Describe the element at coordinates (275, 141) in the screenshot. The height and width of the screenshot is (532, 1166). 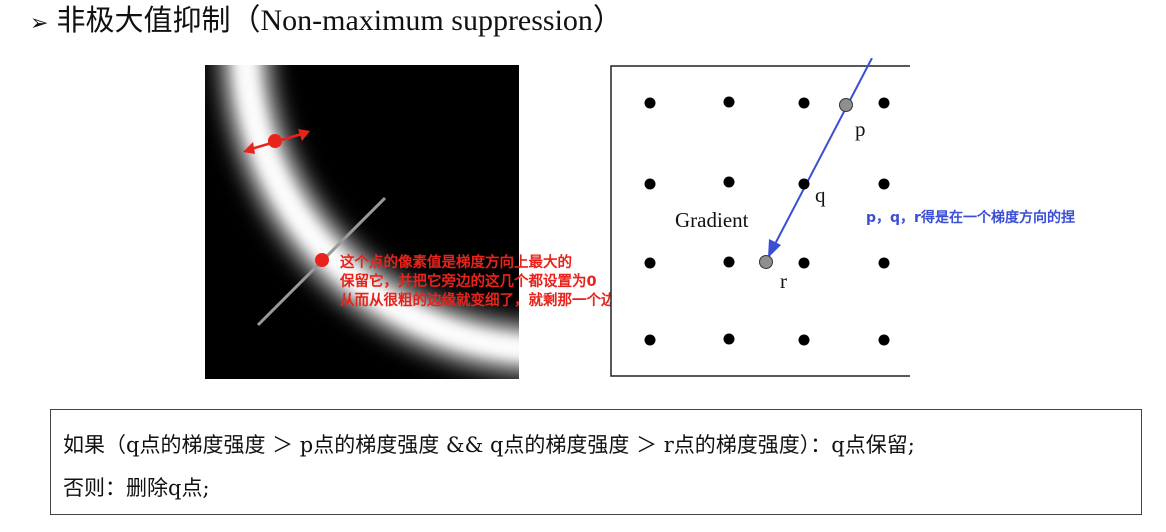
I see `edge-point-marker-top` at that location.